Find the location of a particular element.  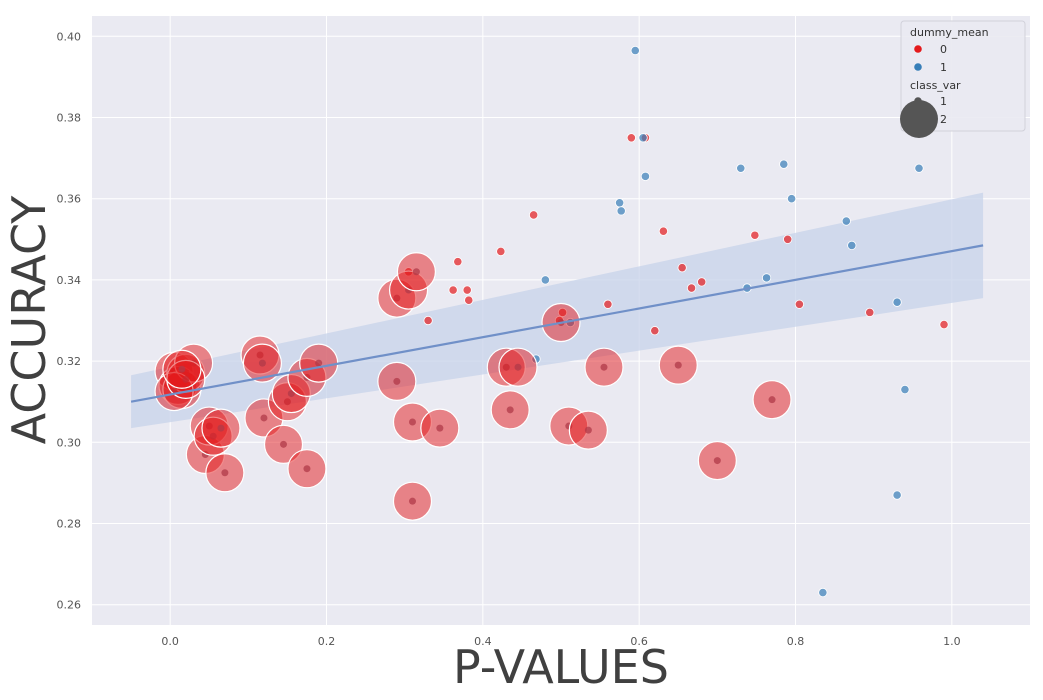

x-tick-label: 0.6 is located at coordinates (639, 641).